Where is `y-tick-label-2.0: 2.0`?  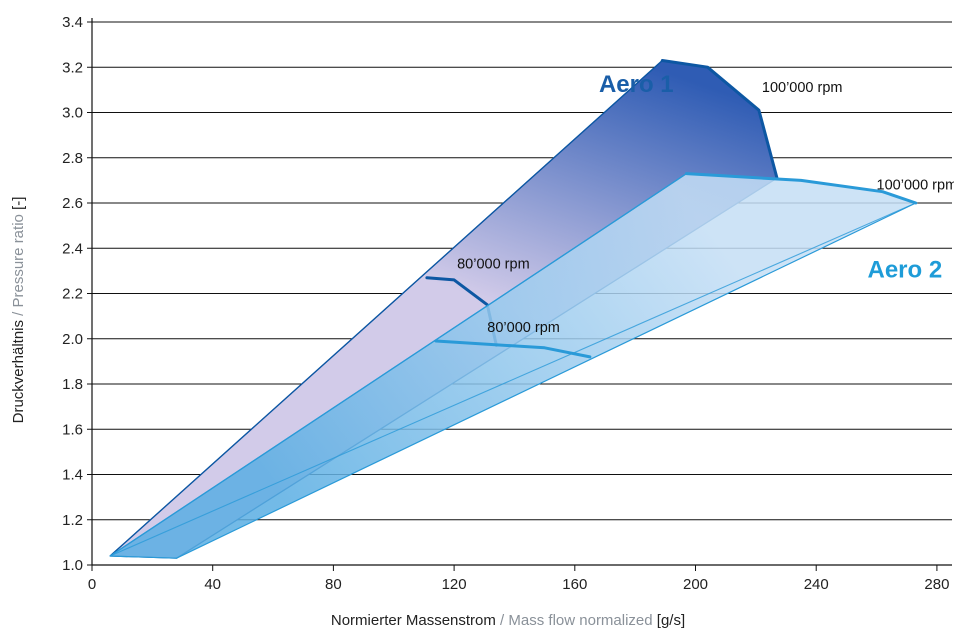
y-tick-label-2.0: 2.0 is located at coordinates (72, 339).